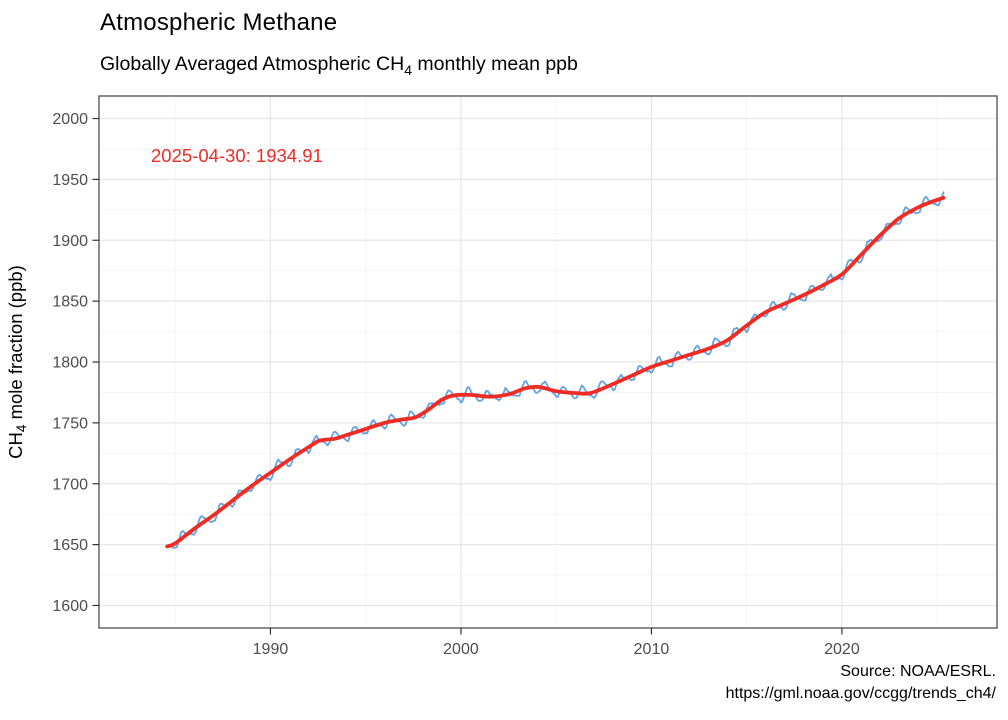 This screenshot has height=720, width=1008. I want to click on subtitle-text-1: Globally Averaged Atmospheric CH, so click(252, 64).